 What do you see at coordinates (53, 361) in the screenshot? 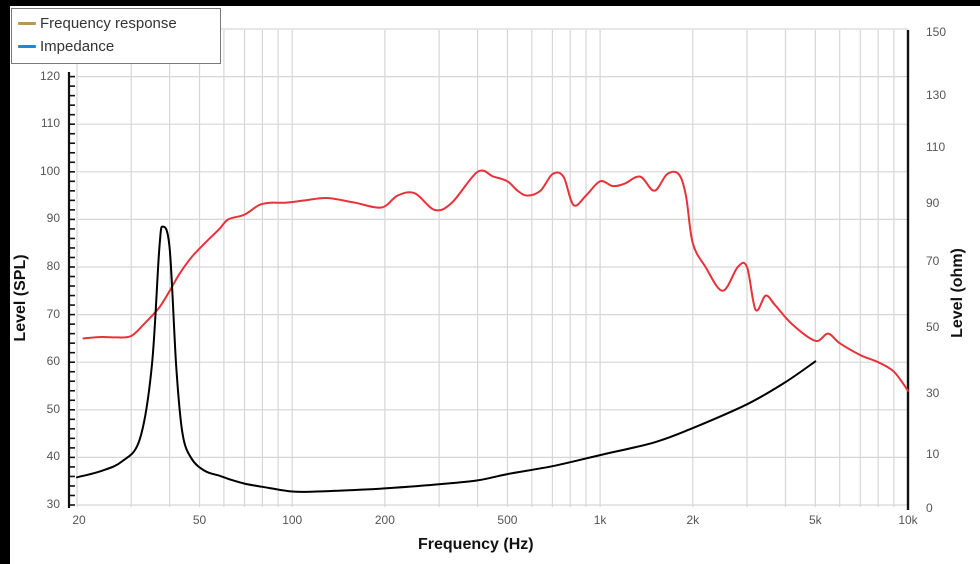
I see `y-left-tick-label: 60` at bounding box center [53, 361].